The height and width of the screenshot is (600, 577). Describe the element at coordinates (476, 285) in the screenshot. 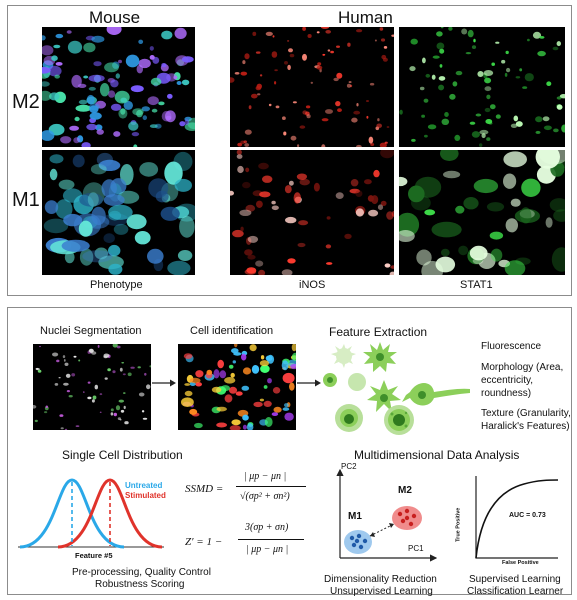

I see `caption-stat1: STAT1` at that location.